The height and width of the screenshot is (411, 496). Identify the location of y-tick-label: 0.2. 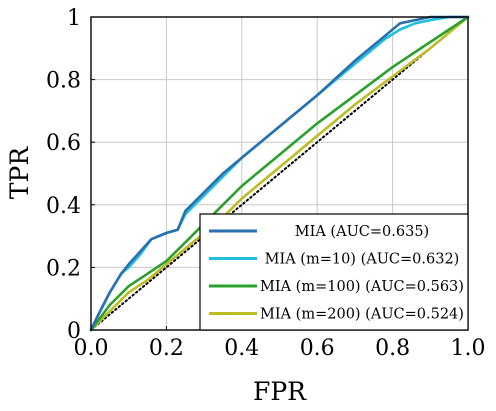
(63, 268).